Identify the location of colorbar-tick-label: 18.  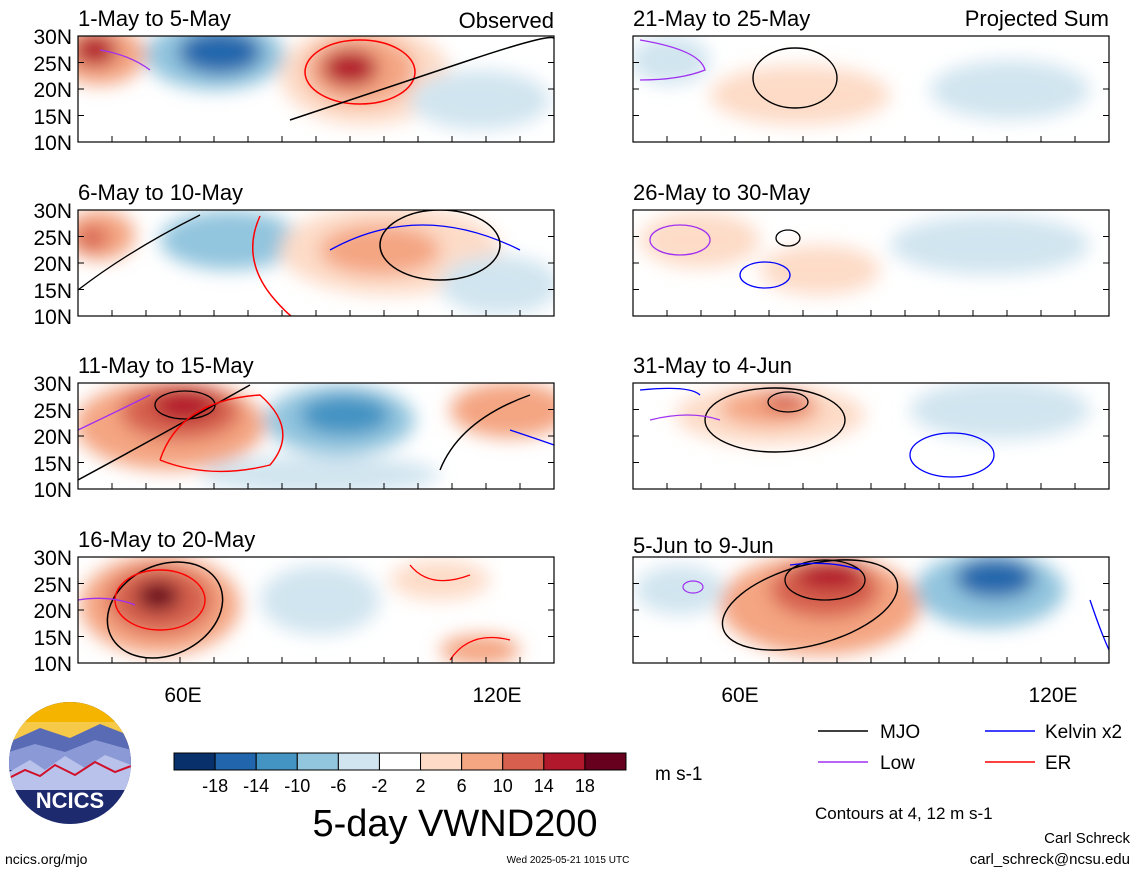
(585, 786).